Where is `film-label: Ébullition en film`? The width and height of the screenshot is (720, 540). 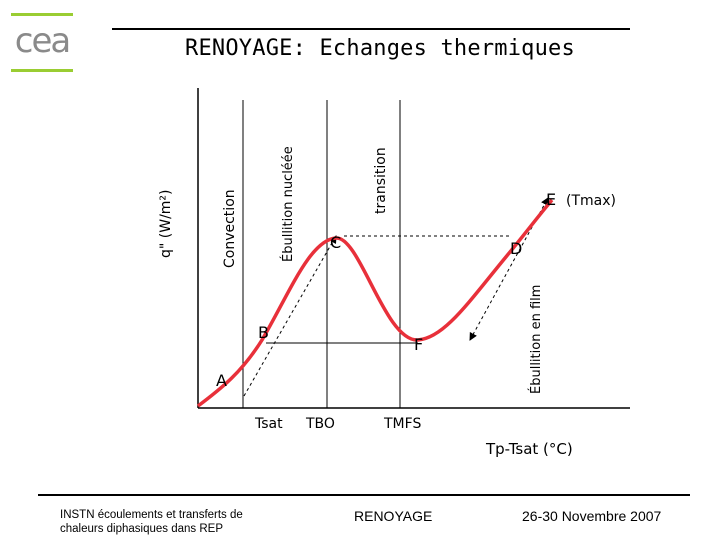
film-label: Ébullition en film is located at coordinates (536, 339).